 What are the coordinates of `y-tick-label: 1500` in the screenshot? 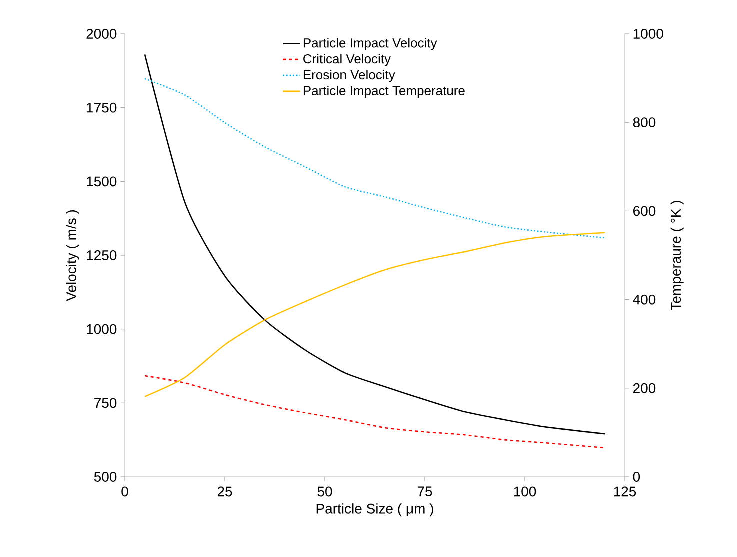 It's located at (102, 181).